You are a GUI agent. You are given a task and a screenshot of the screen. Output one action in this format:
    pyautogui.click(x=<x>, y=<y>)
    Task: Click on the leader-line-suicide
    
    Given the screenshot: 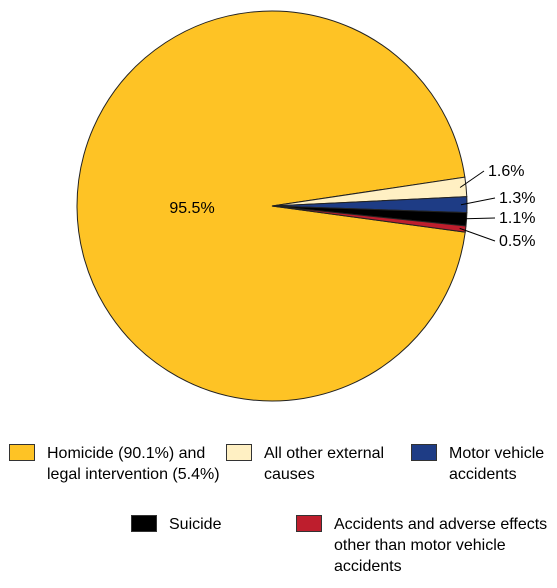 What is the action you would take?
    pyautogui.click(x=478, y=218)
    